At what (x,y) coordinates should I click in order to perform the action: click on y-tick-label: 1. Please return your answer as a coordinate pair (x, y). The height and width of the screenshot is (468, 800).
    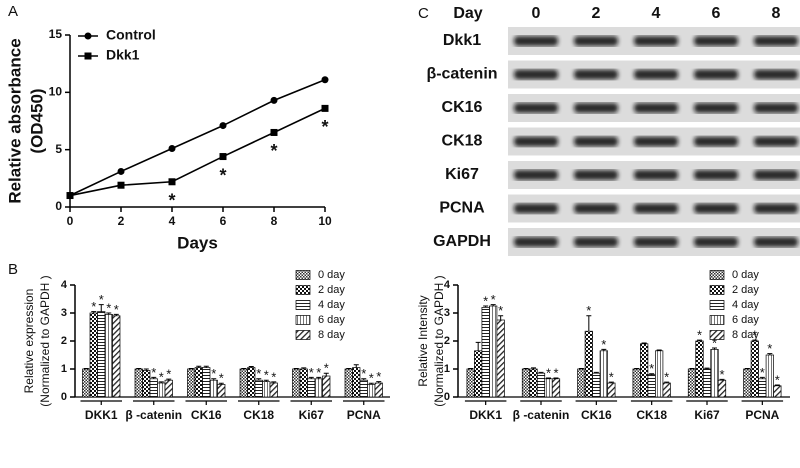
    Looking at the image, I should click on (447, 369).